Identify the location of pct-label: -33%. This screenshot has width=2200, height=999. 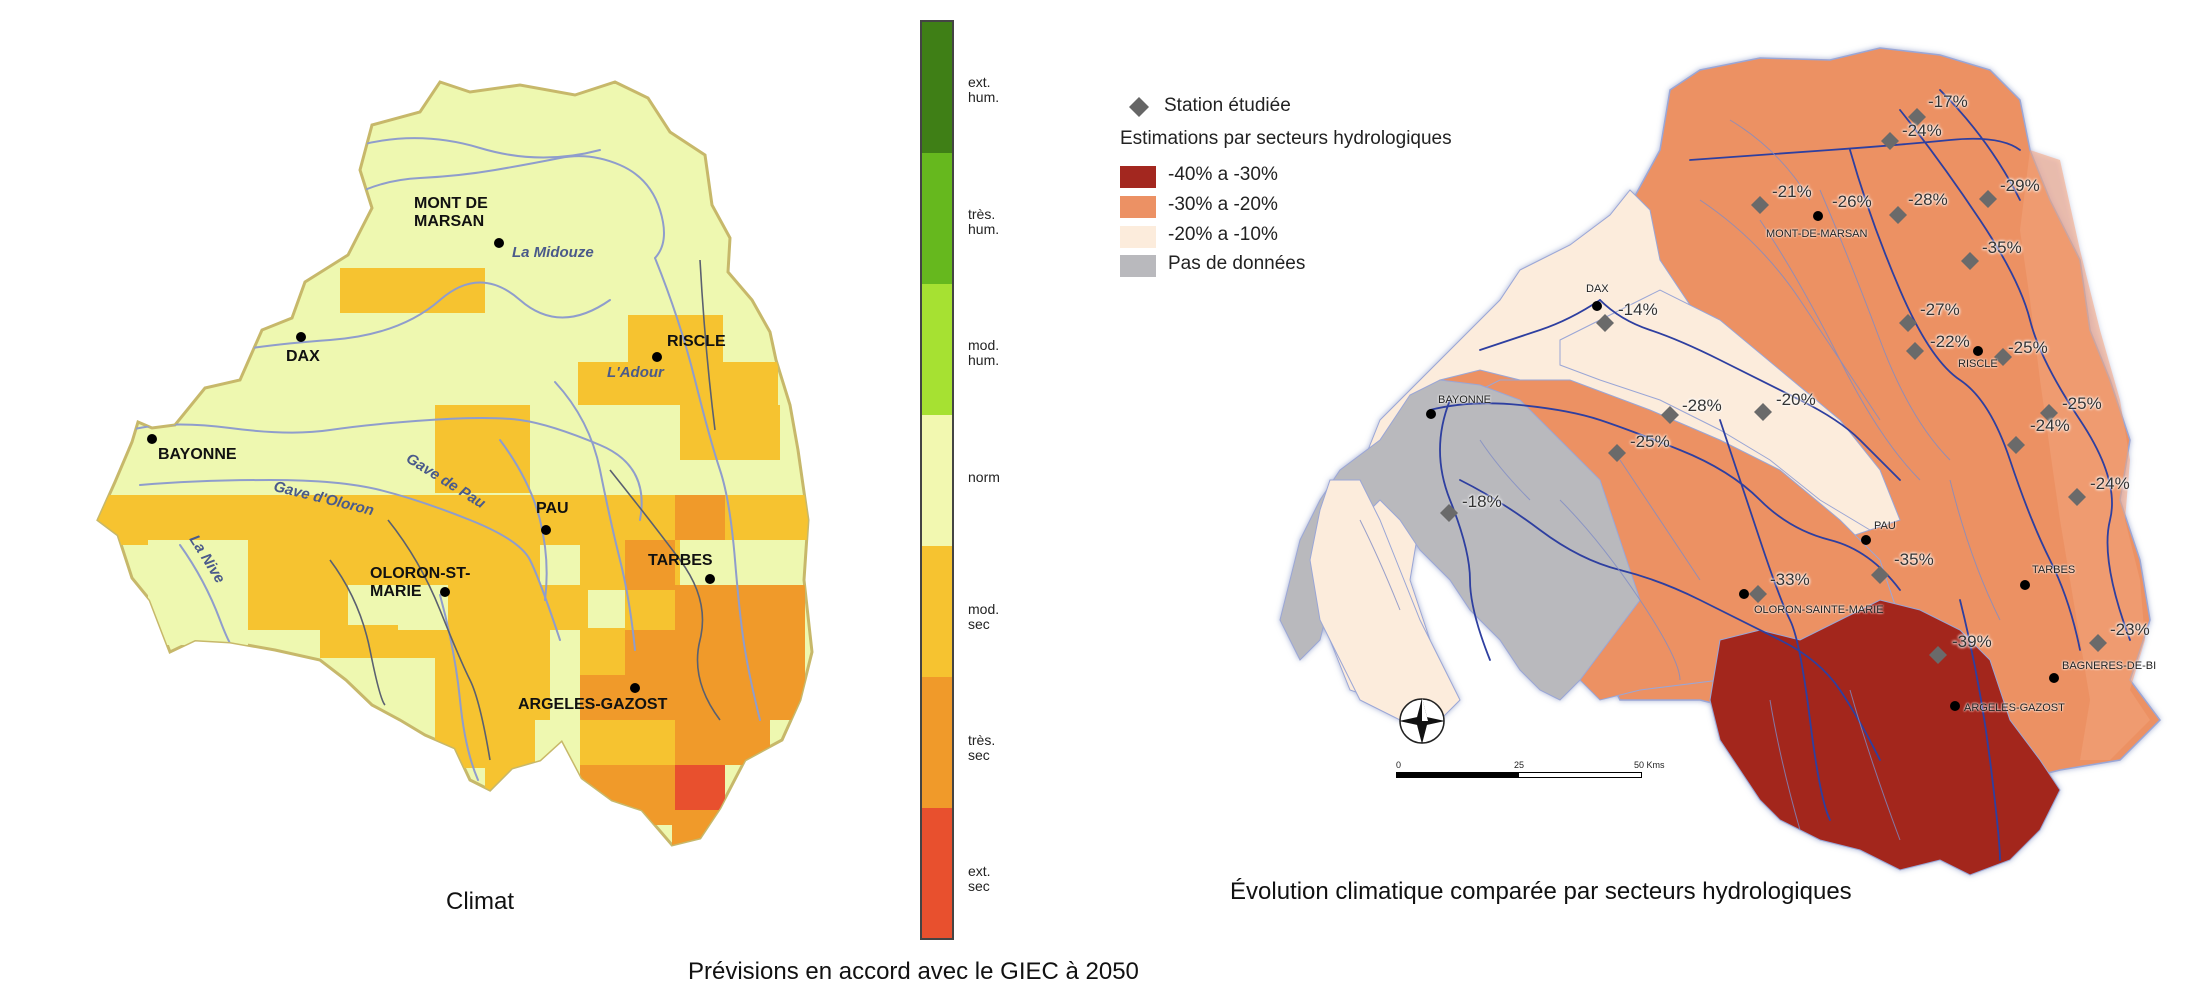
(1790, 579).